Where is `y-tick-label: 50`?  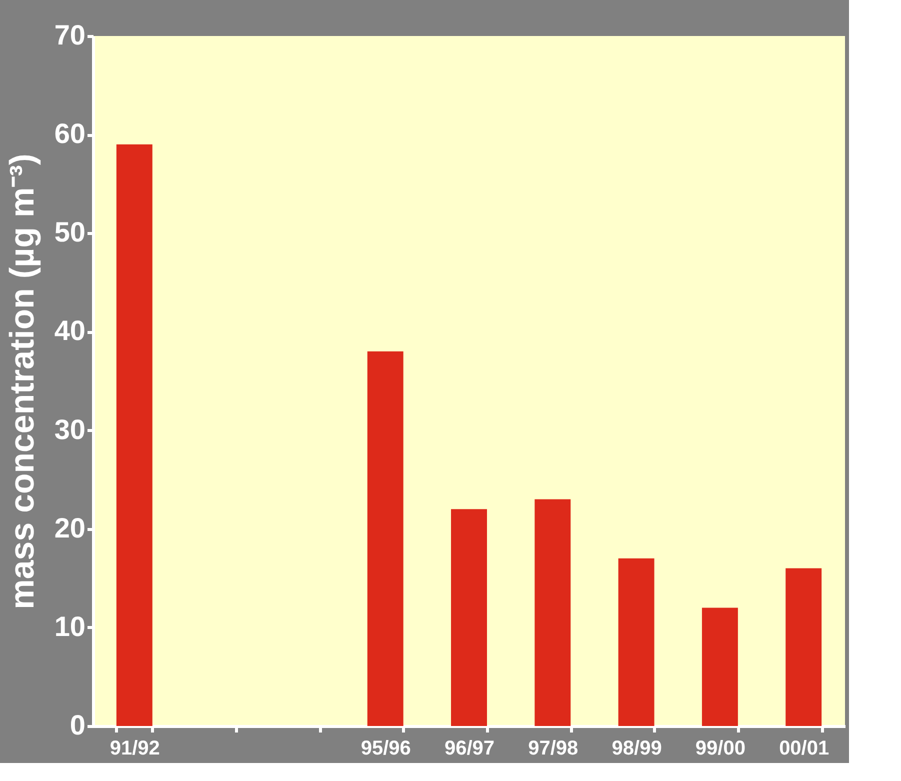 y-tick-label: 50 is located at coordinates (70, 232).